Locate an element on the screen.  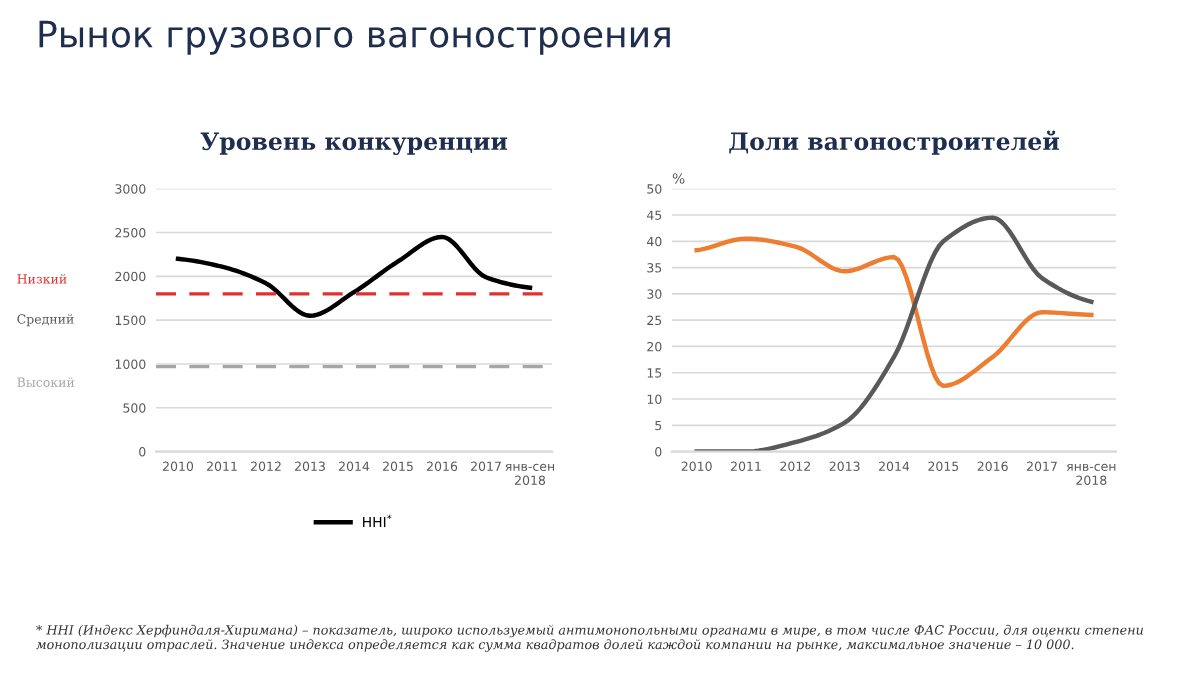
chart-title: Доли вагоностроителей is located at coordinates (894, 142).